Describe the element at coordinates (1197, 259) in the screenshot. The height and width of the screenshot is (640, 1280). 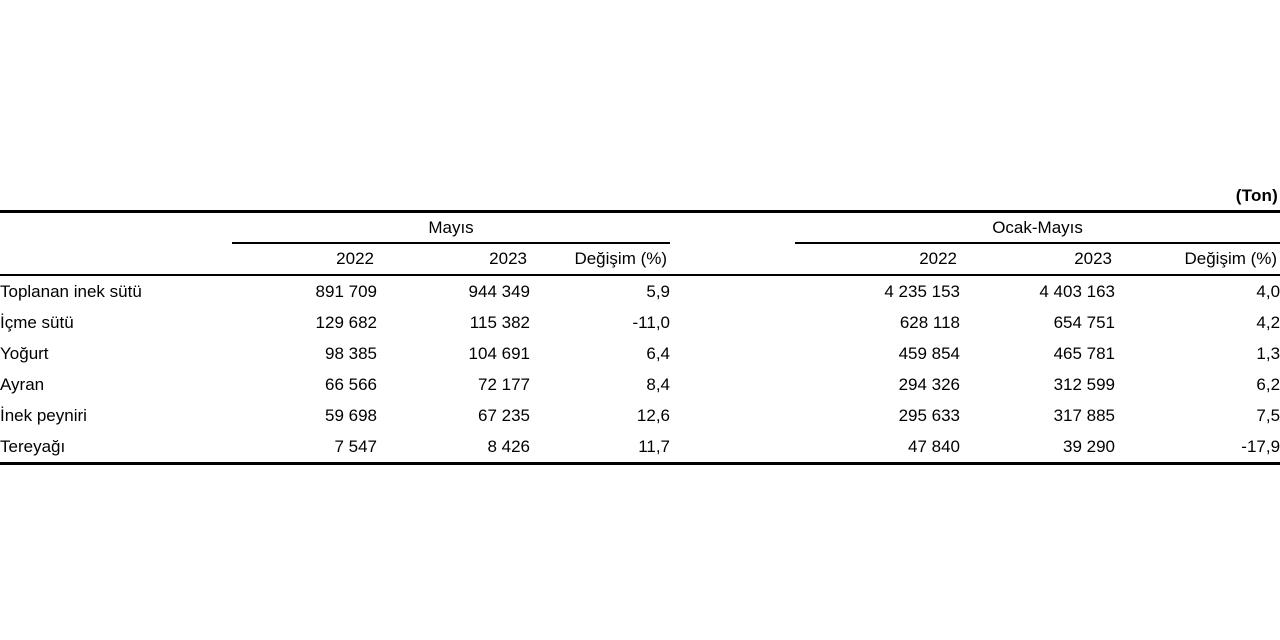
I see `col-header-ocak-change: Değişim (%)` at that location.